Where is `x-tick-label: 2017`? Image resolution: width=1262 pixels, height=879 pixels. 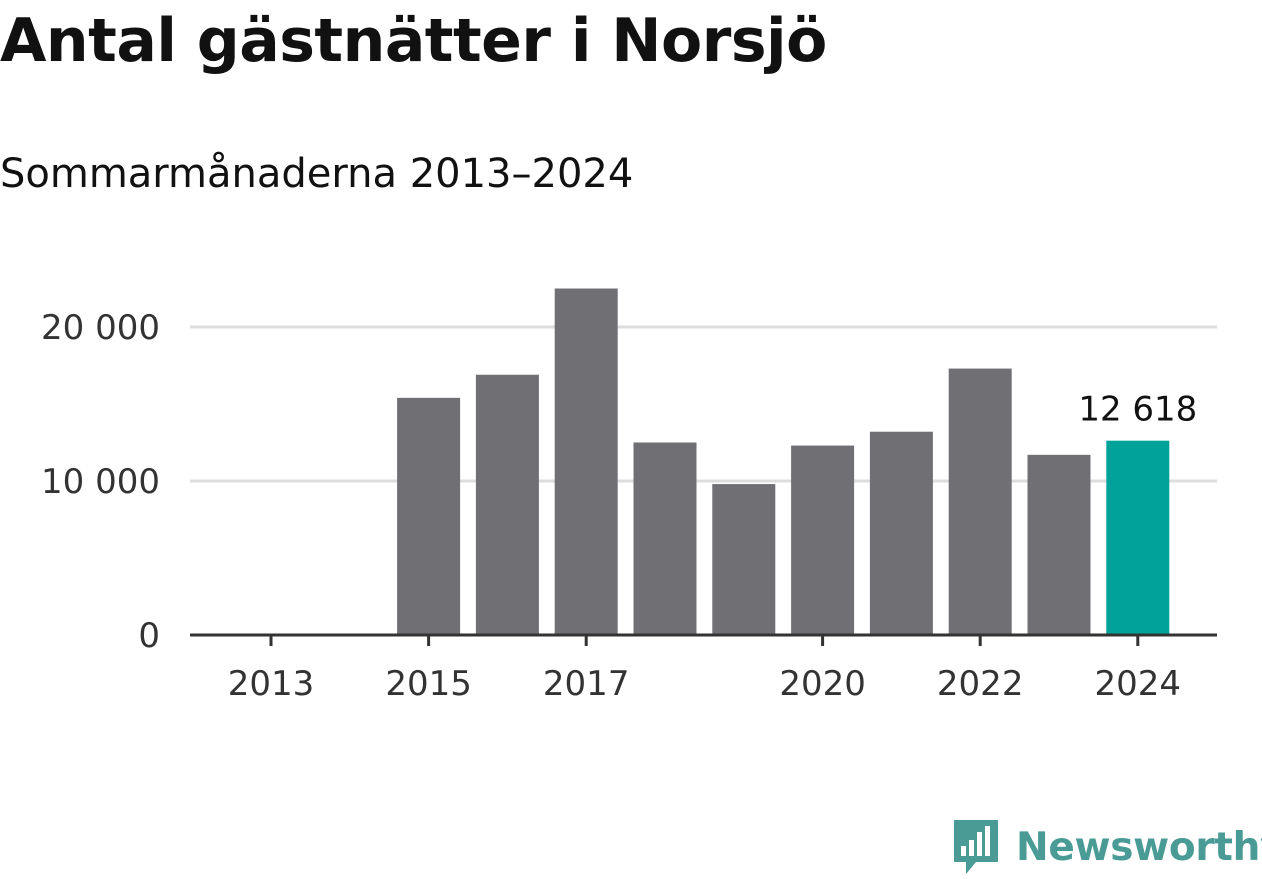 x-tick-label: 2017 is located at coordinates (586, 684).